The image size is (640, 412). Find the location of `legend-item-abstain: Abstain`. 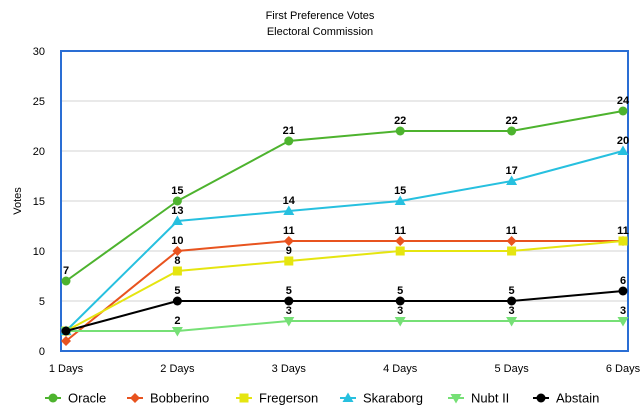

legend-item-abstain: Abstain is located at coordinates (566, 398).